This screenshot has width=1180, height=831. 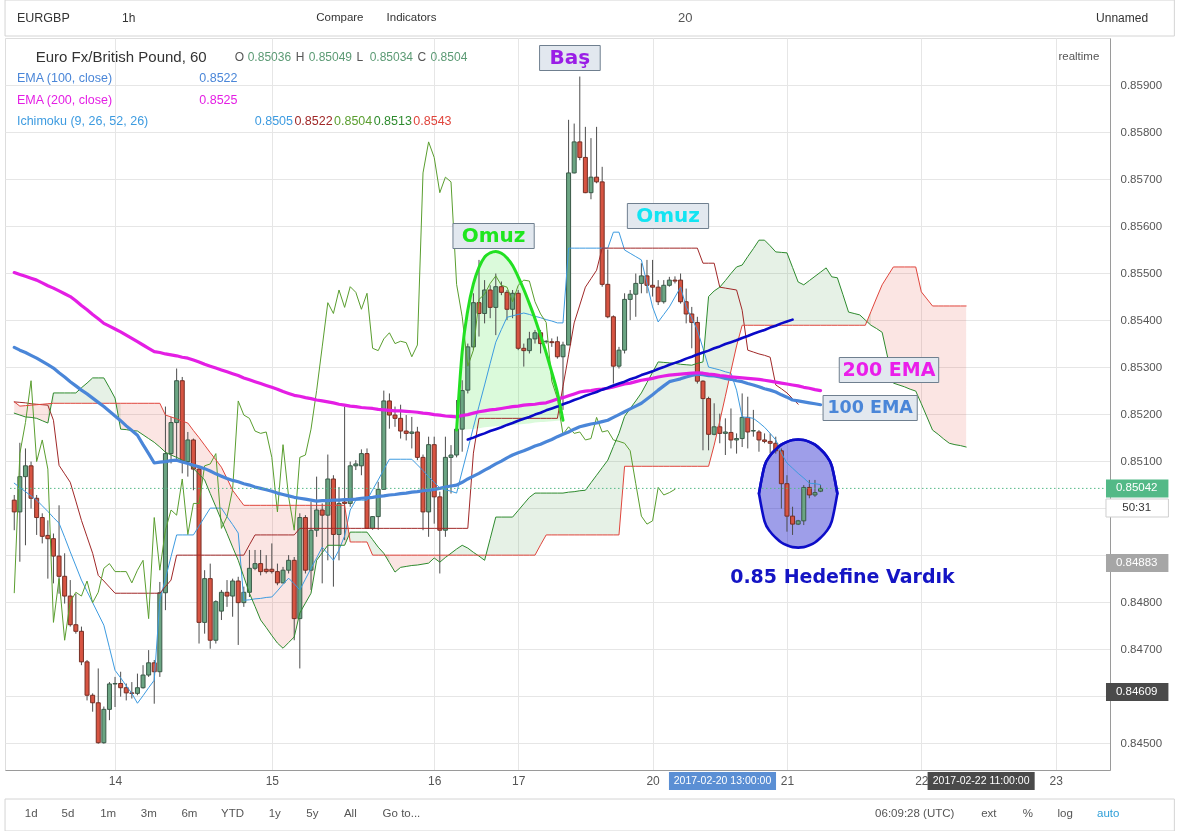 What do you see at coordinates (108, 813) in the screenshot?
I see `text: 1m` at bounding box center [108, 813].